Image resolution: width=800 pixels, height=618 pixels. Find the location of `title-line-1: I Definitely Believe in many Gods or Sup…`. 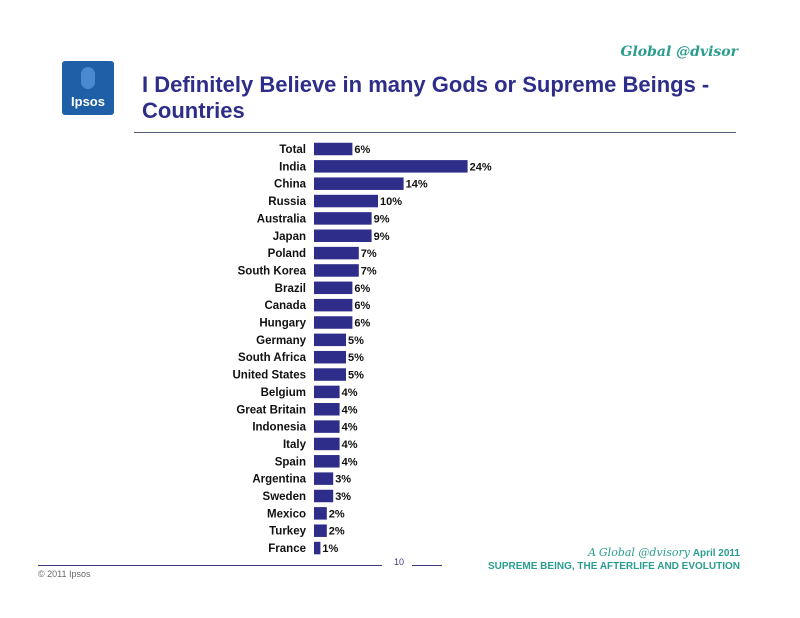

title-line-1: I Definitely Believe in many Gods or Sup… is located at coordinates (426, 84).